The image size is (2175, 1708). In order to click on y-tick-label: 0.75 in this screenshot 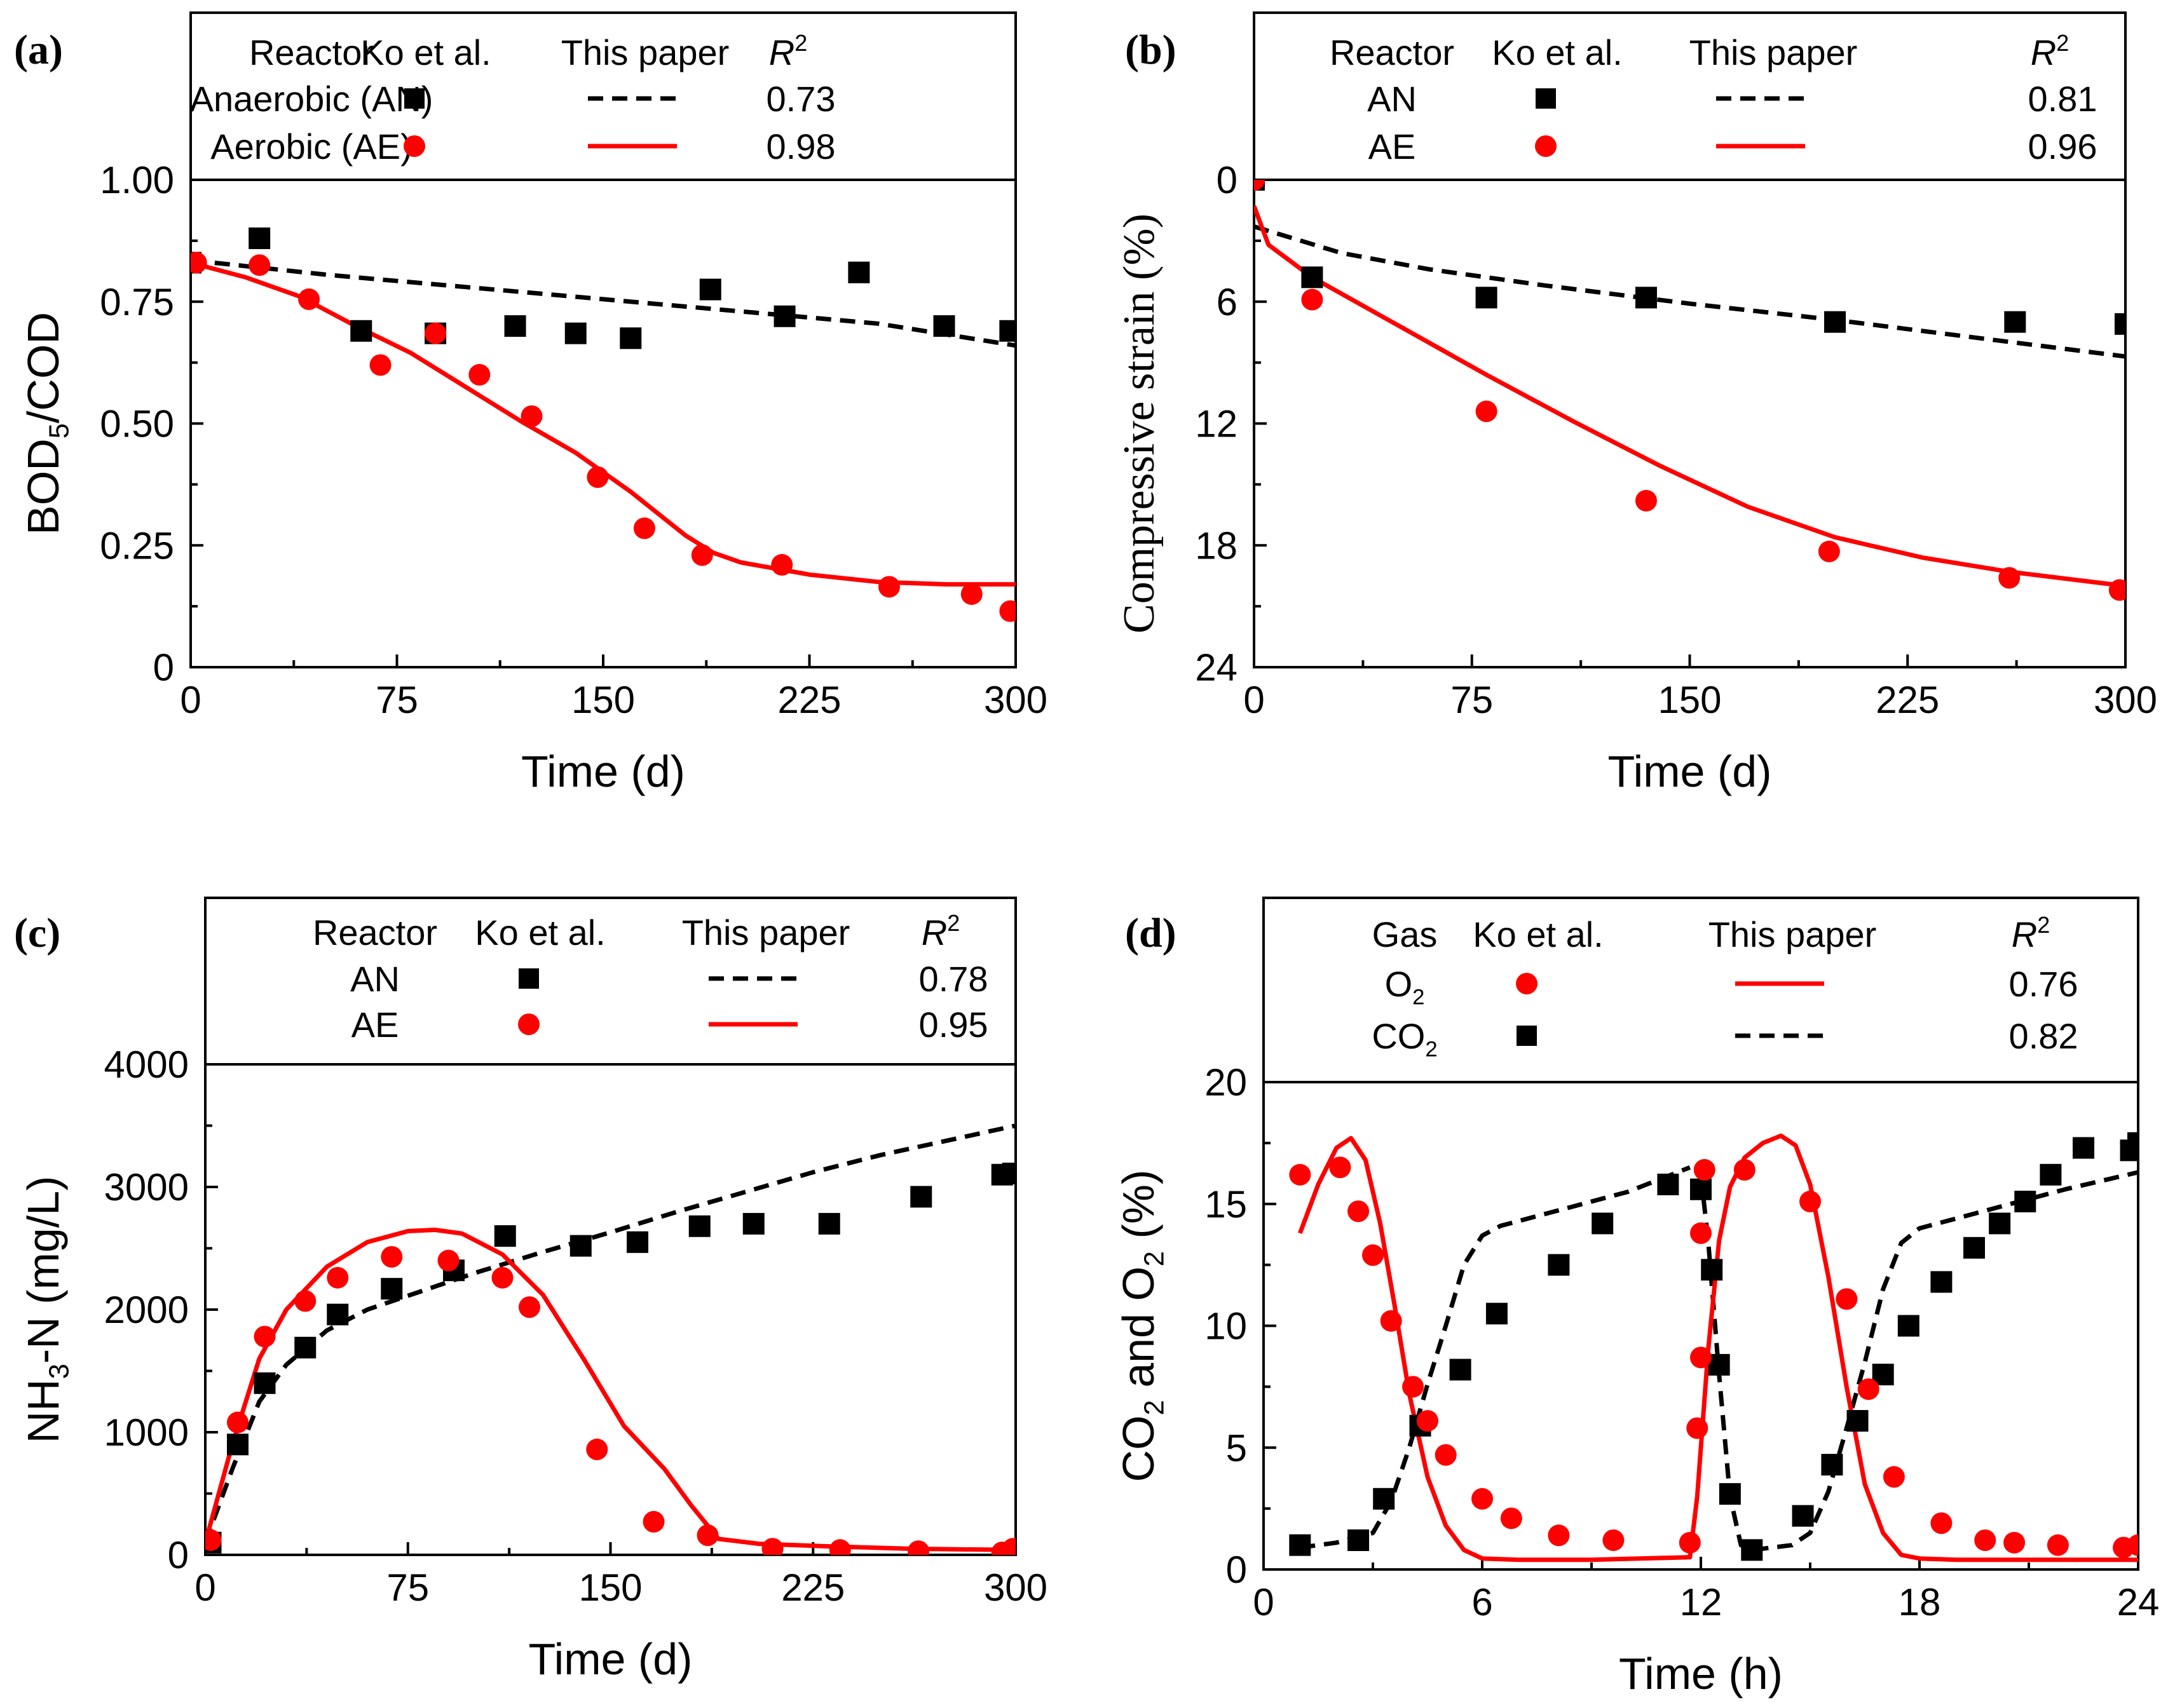, I will do `click(137, 302)`.